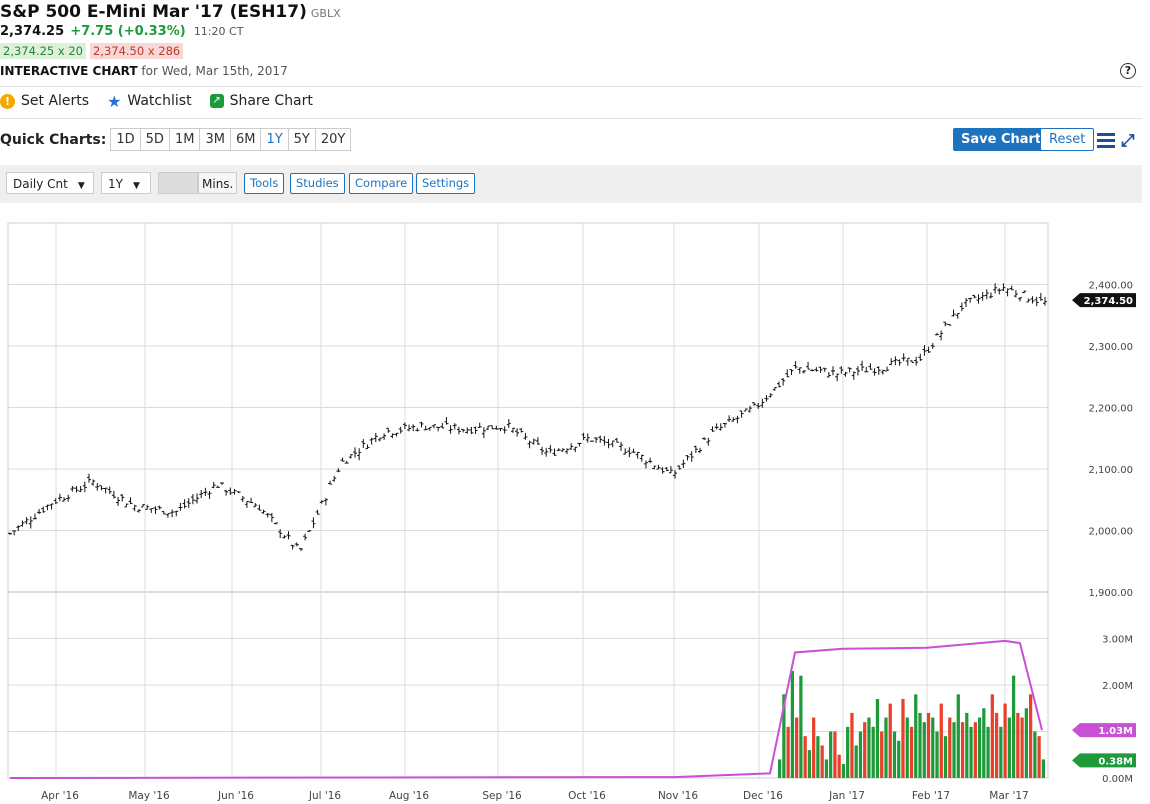 This screenshot has height=804, width=1150. I want to click on volume-marker, so click(1104, 760).